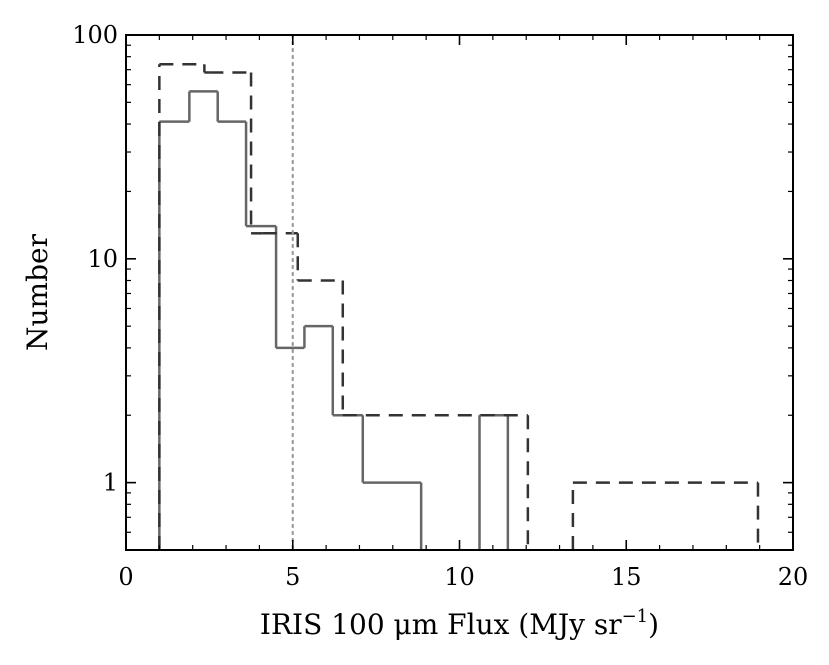 The height and width of the screenshot is (665, 829). Describe the element at coordinates (95, 35) in the screenshot. I see `y-tick-label: 100` at that location.